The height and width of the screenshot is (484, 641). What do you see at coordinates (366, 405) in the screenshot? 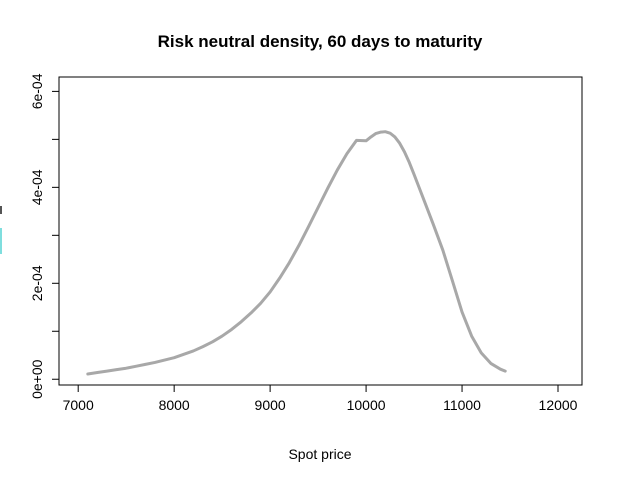
I see `x-tick-label: 10000` at bounding box center [366, 405].